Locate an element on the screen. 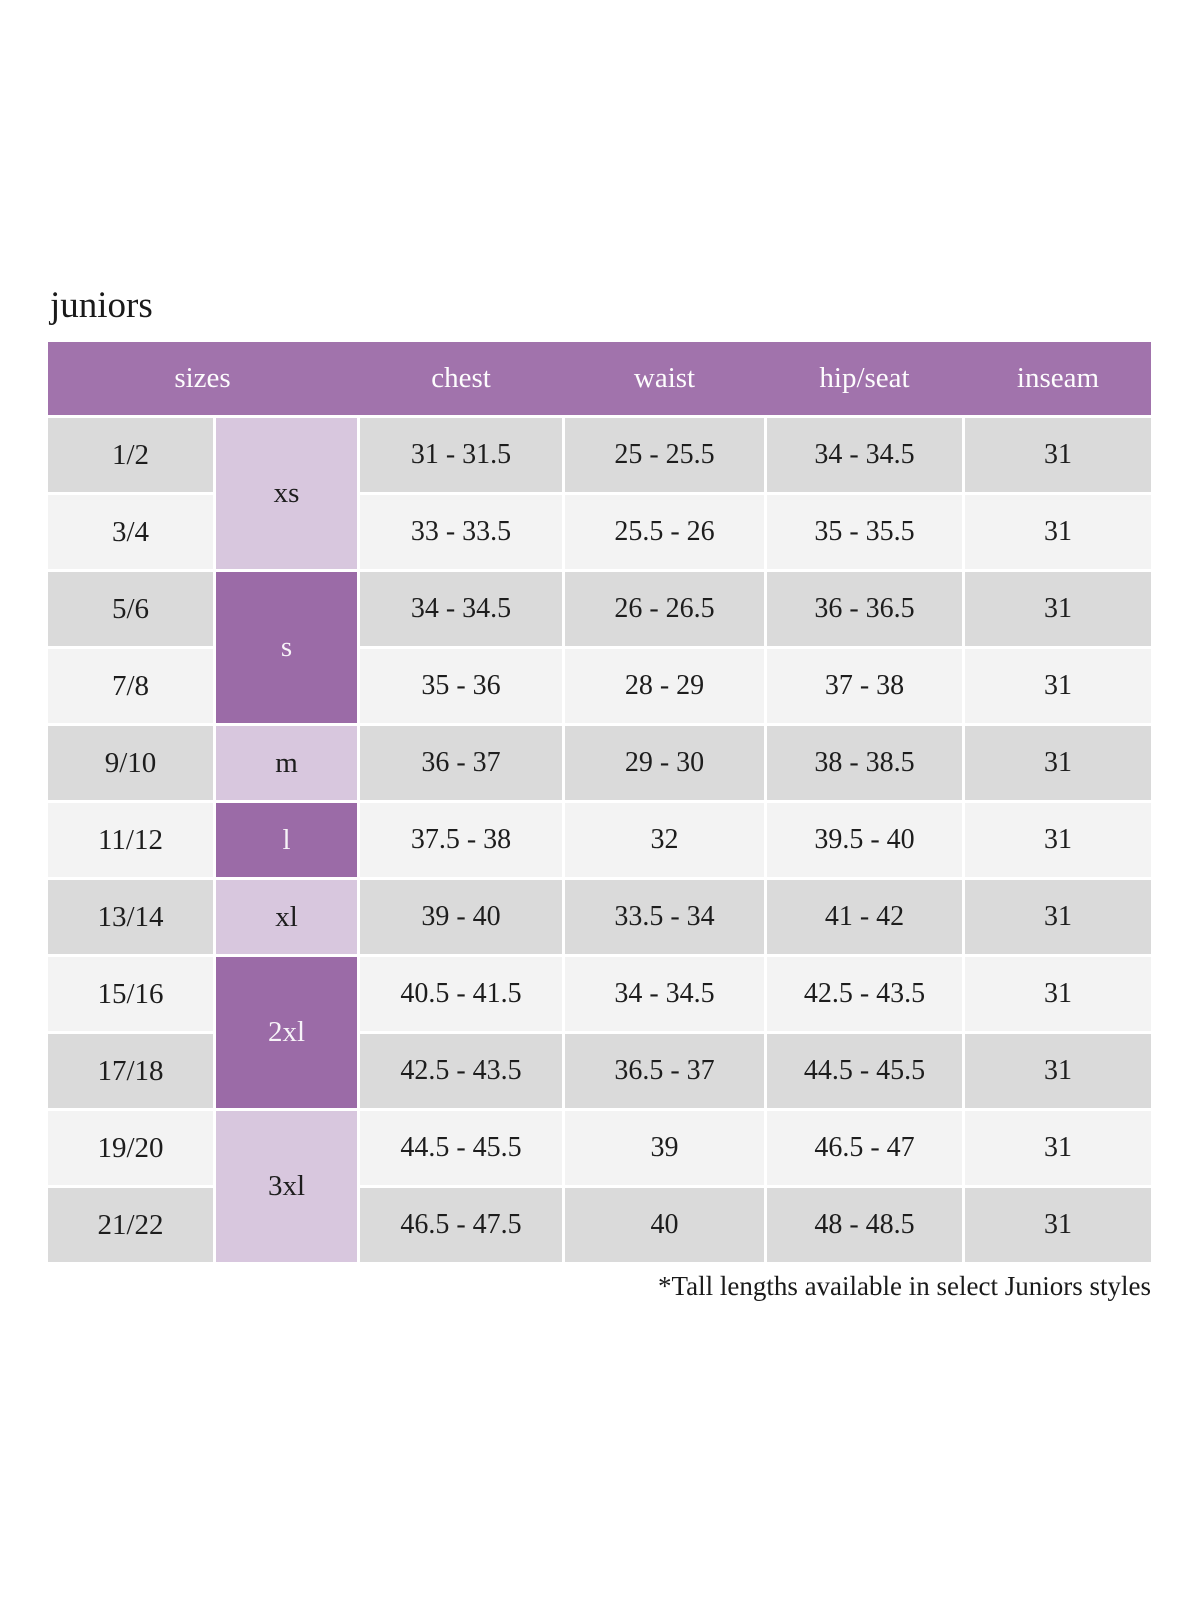  hip-seat-cell: 39.5 - 40 is located at coordinates (864, 840).